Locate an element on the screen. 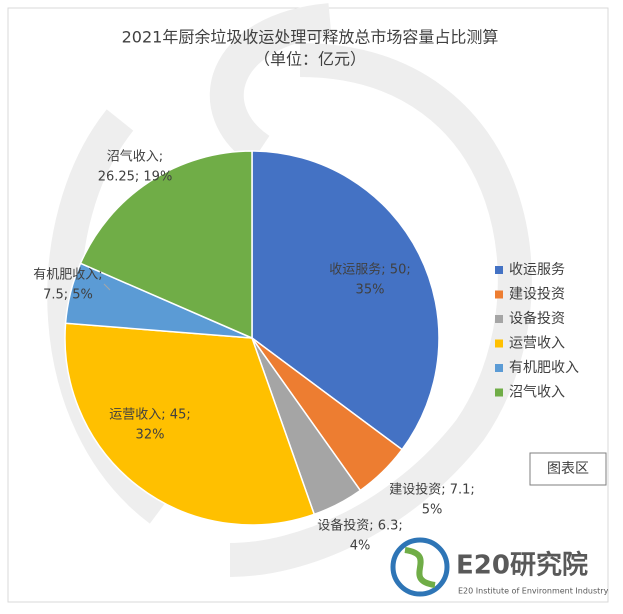  leader-line is located at coordinates (107, 287).